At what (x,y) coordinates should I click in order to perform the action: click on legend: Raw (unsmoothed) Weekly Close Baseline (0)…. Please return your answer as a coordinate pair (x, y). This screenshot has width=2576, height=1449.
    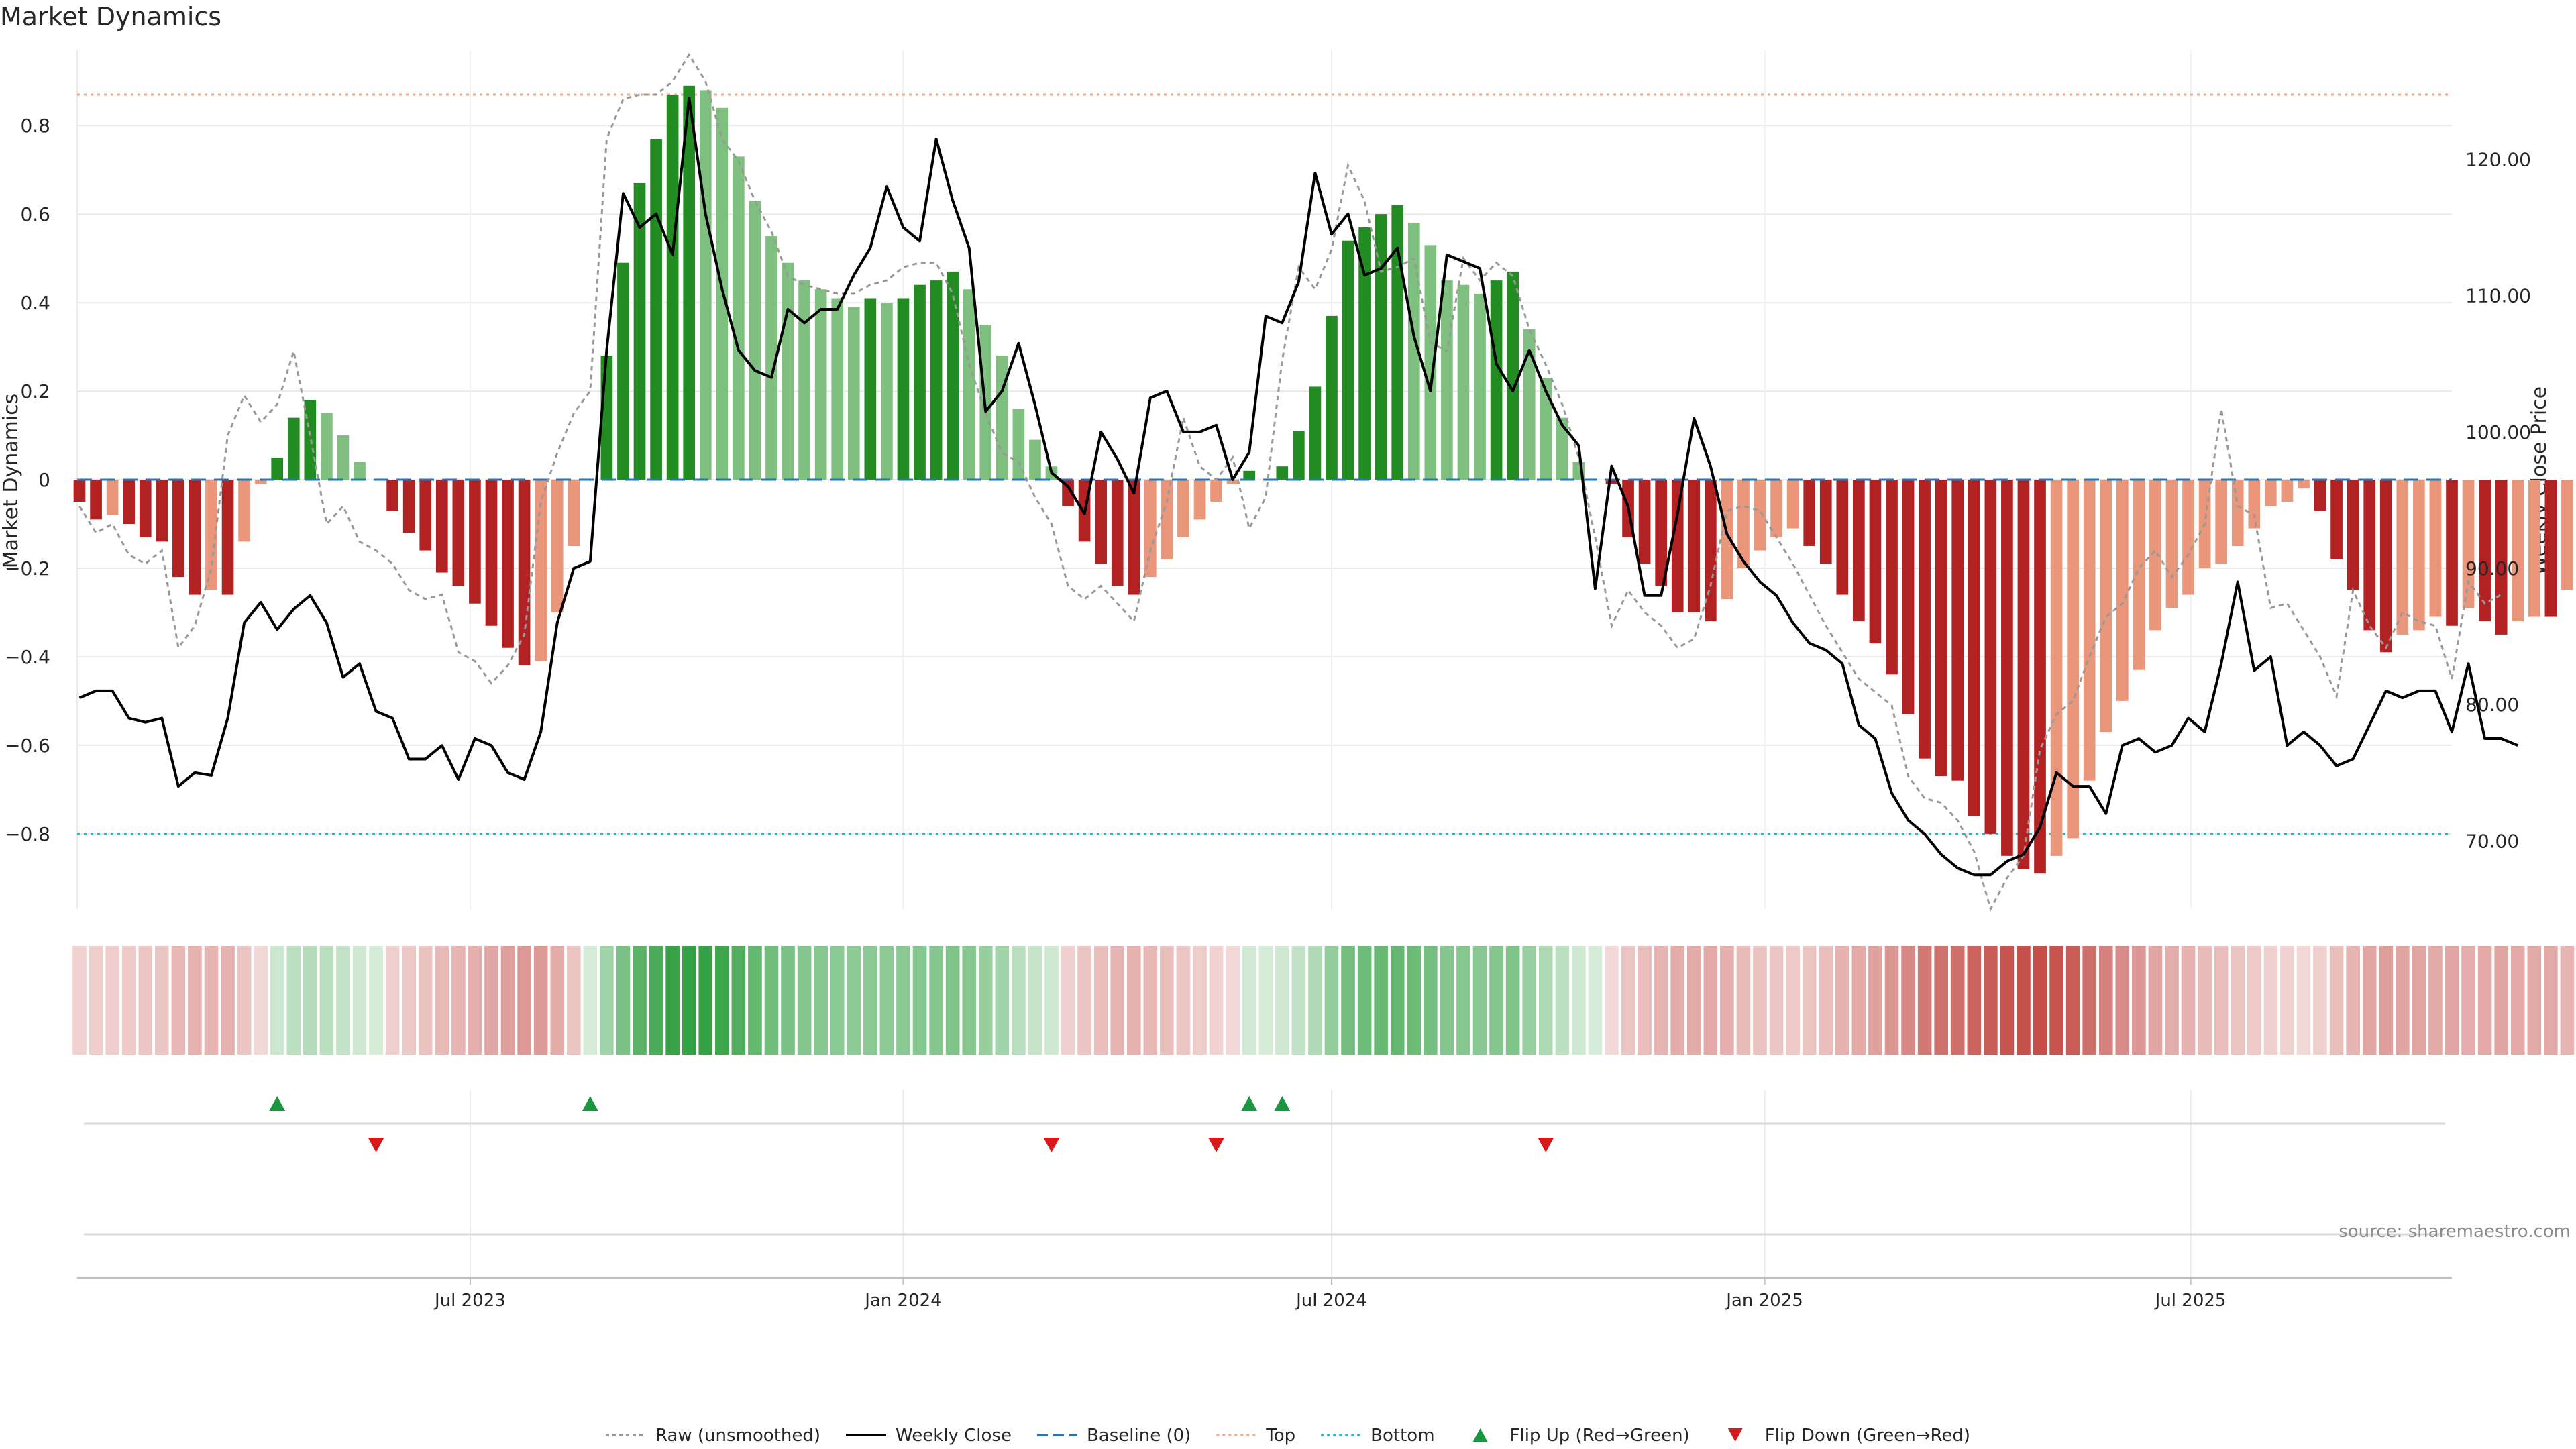
    Looking at the image, I should click on (1287, 1436).